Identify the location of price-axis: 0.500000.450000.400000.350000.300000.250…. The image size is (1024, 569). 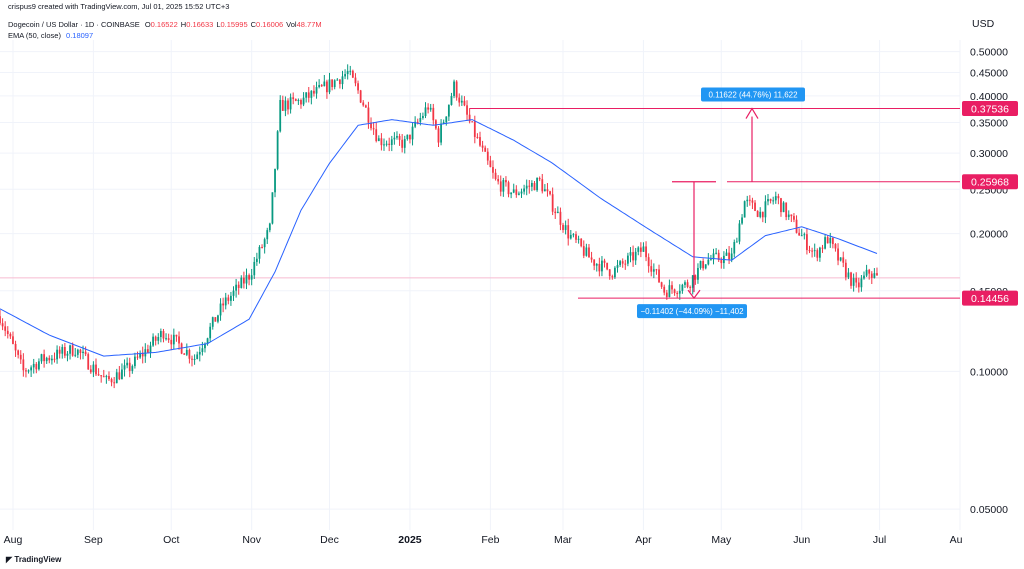
(990, 267).